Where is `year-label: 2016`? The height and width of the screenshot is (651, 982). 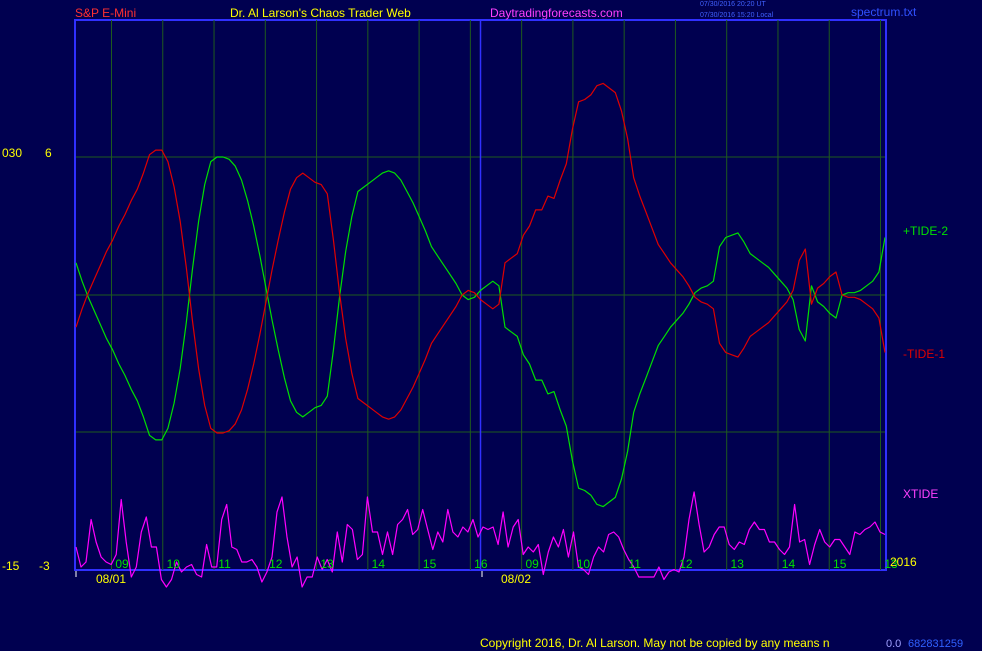 year-label: 2016 is located at coordinates (903, 562).